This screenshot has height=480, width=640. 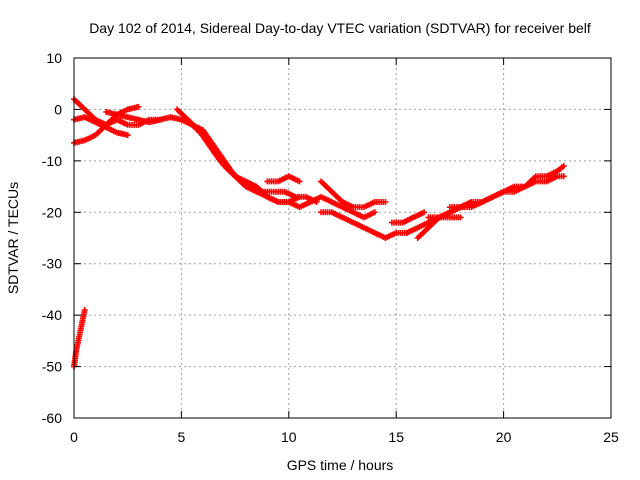 I want to click on x-tick-label: 0, so click(x=74, y=437).